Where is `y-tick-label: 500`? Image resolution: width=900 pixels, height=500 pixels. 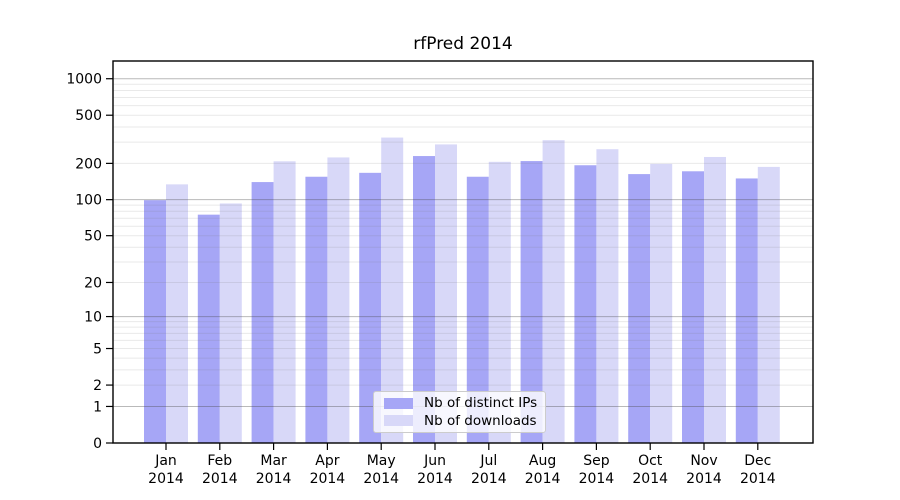
y-tick-label: 500 is located at coordinates (88, 116).